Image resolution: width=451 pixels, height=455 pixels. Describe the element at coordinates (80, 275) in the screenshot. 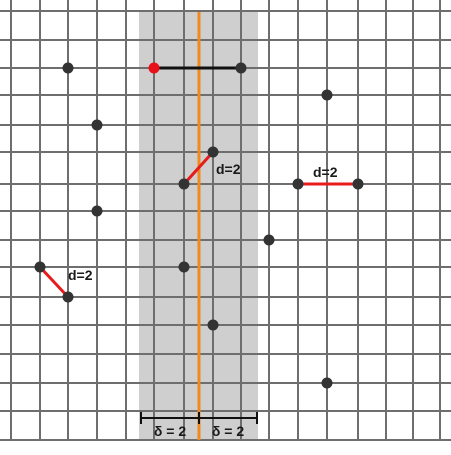

I see `distance-label-left: d=2` at that location.